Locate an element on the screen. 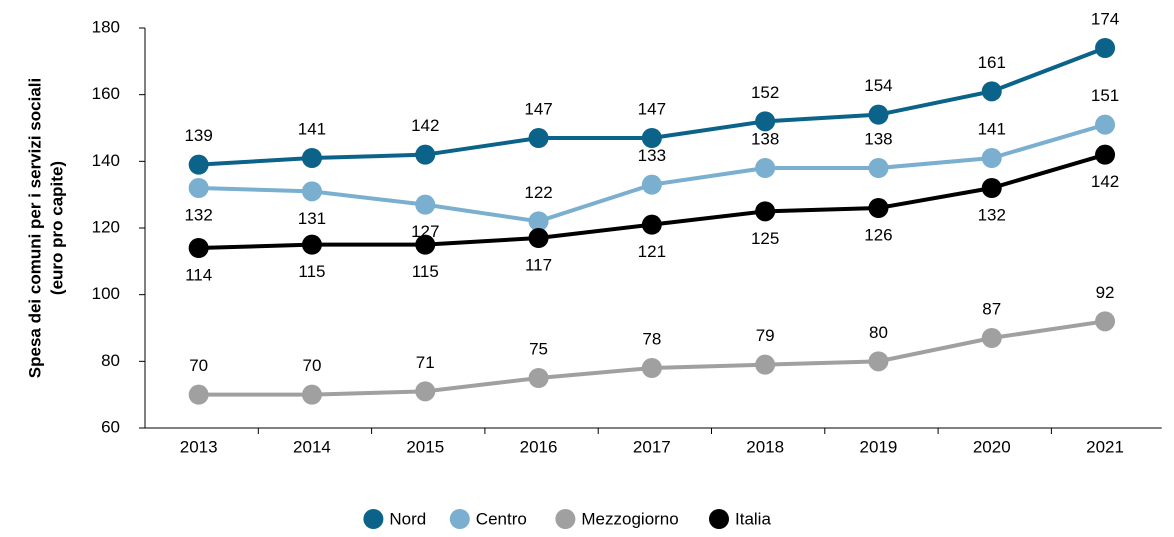 The height and width of the screenshot is (537, 1174). x-tick-label: 2014 is located at coordinates (312, 446).